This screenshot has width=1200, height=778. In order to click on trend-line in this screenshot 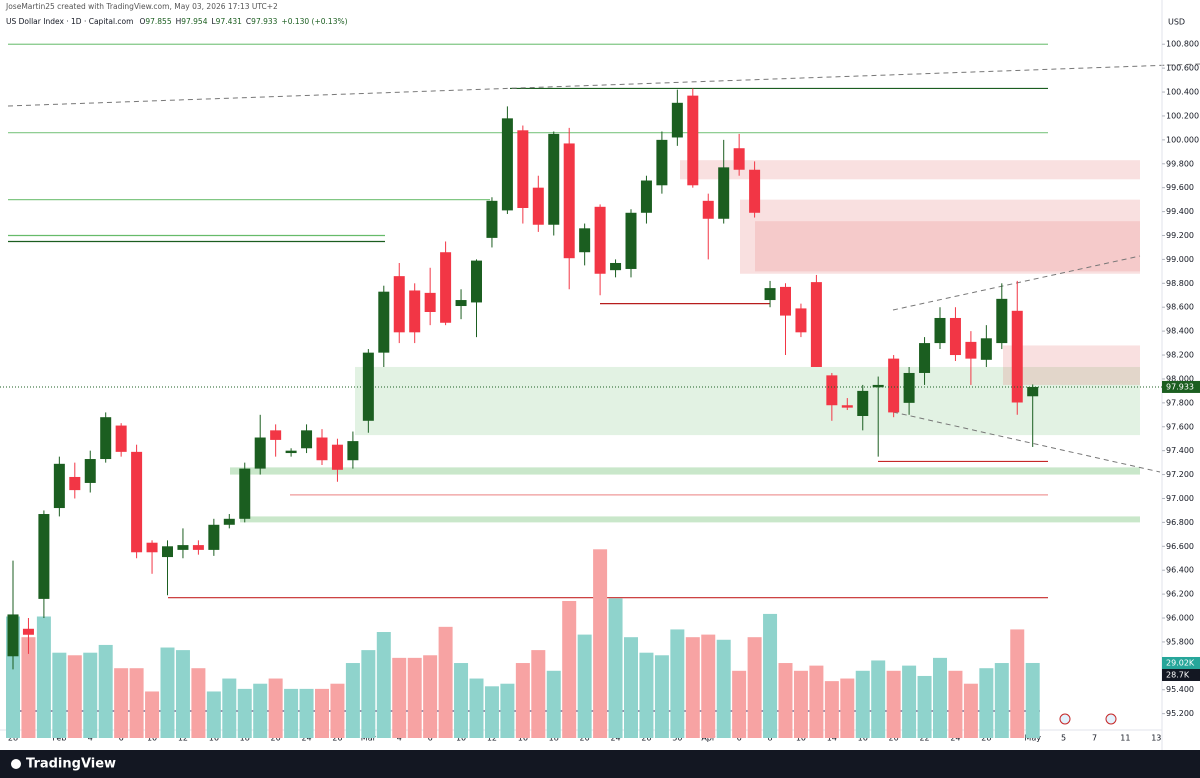, I will do `click(1016, 283)`.